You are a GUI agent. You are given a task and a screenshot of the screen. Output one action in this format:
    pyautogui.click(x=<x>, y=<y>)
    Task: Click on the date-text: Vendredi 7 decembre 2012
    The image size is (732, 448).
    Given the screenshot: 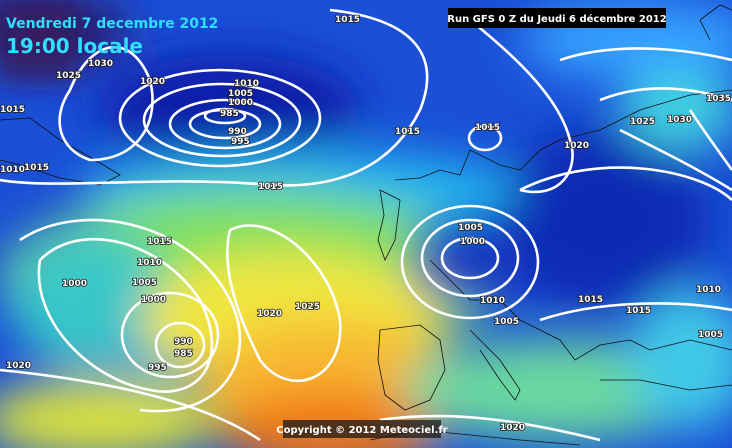 What is the action you would take?
    pyautogui.click(x=112, y=24)
    